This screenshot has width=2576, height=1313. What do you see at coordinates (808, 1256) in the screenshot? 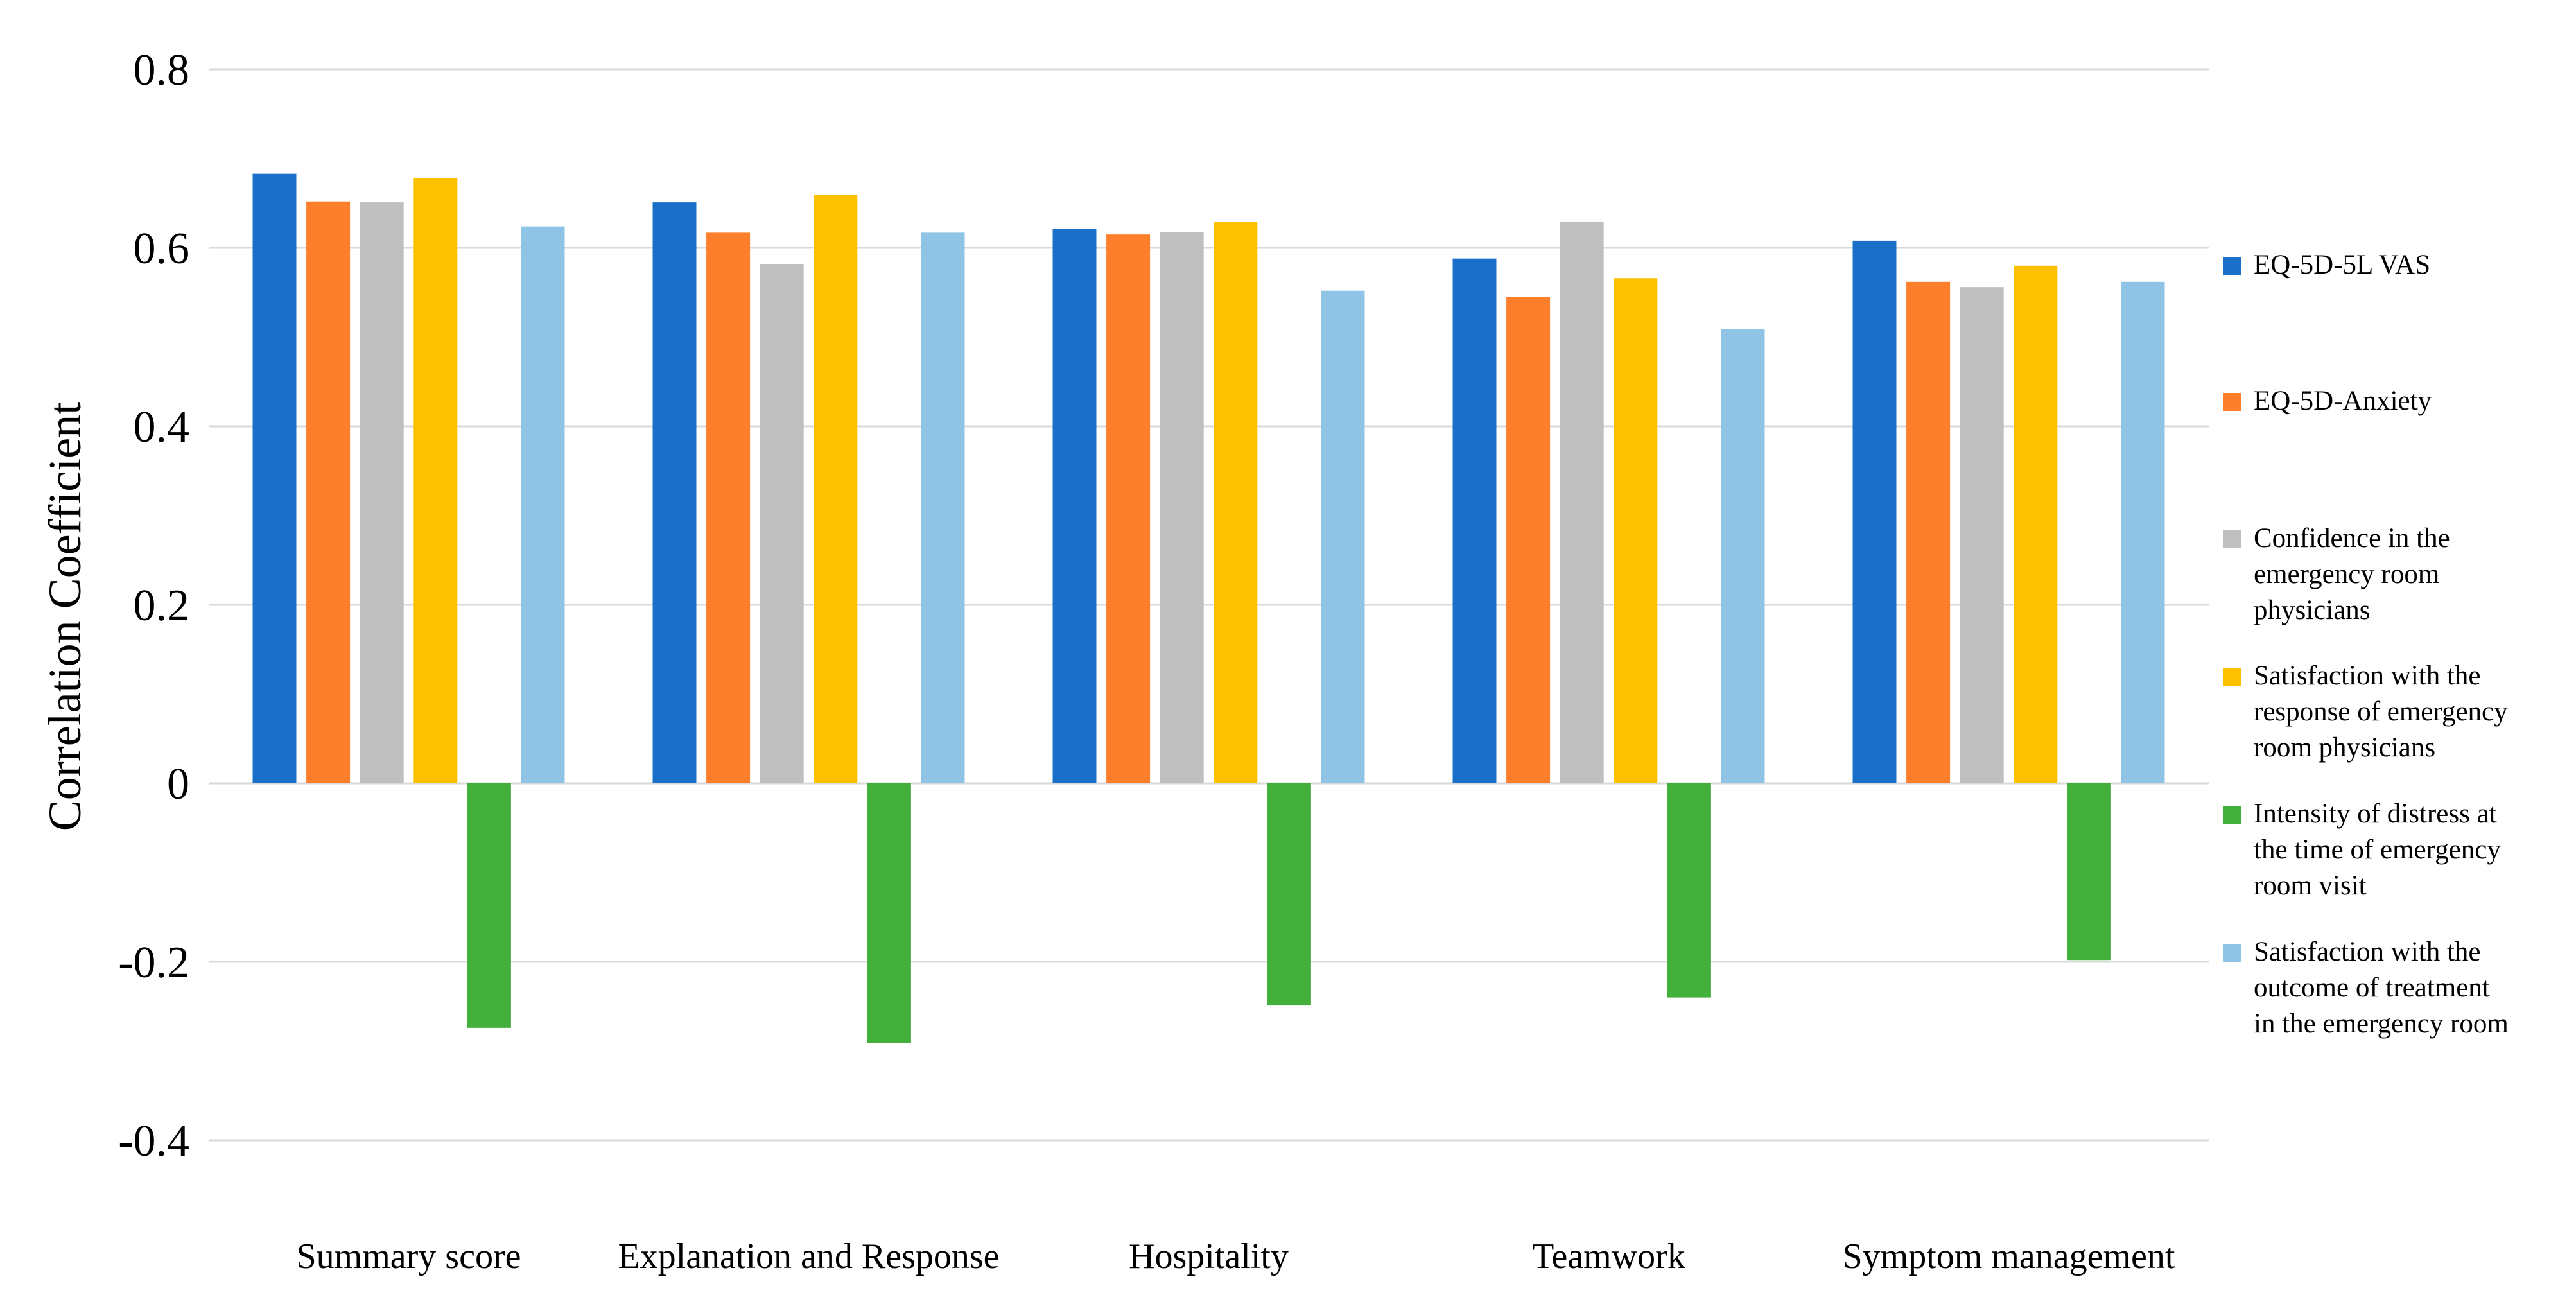
I see `x-tick-label: Explanation and Response` at bounding box center [808, 1256].